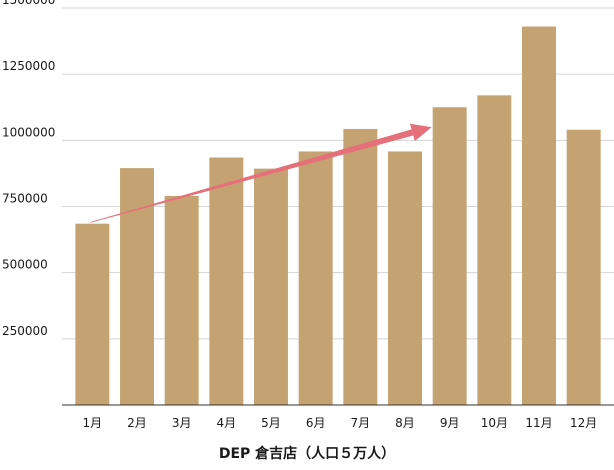  I want to click on x-tick-label: 10月, so click(494, 423).